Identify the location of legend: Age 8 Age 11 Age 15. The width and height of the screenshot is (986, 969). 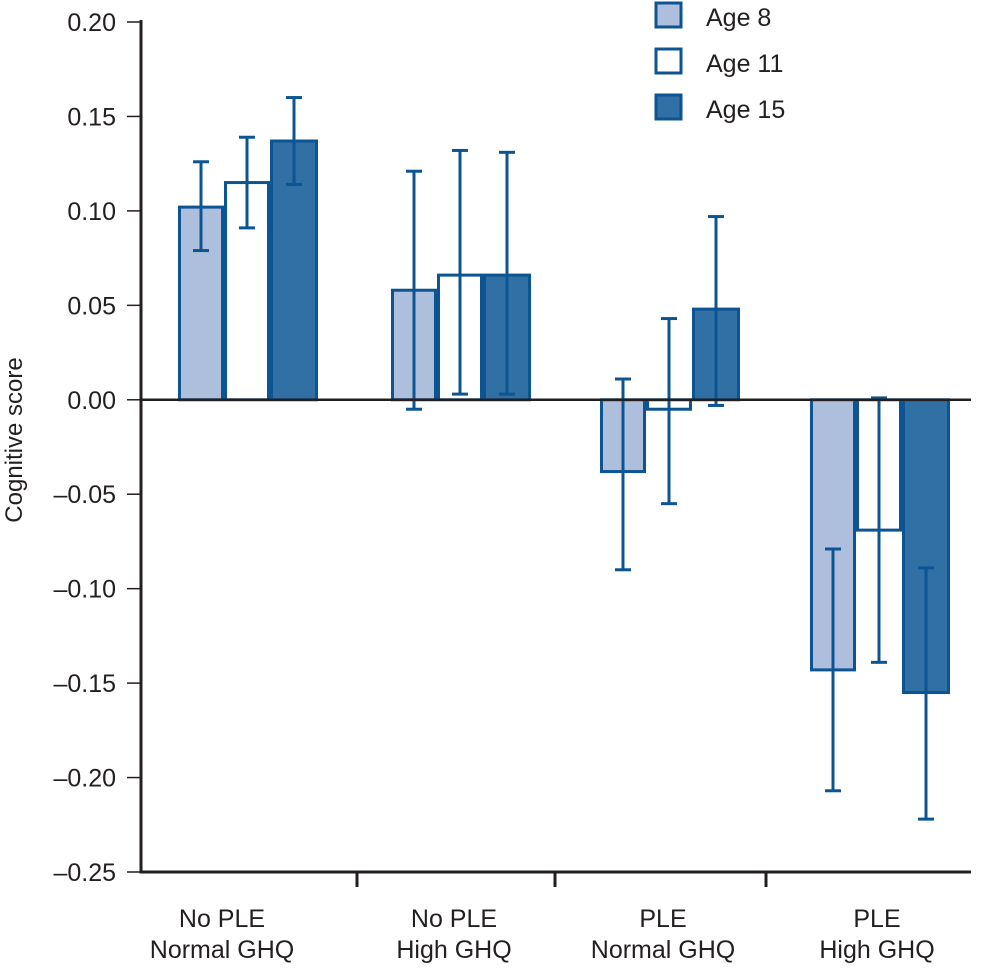
(719, 62).